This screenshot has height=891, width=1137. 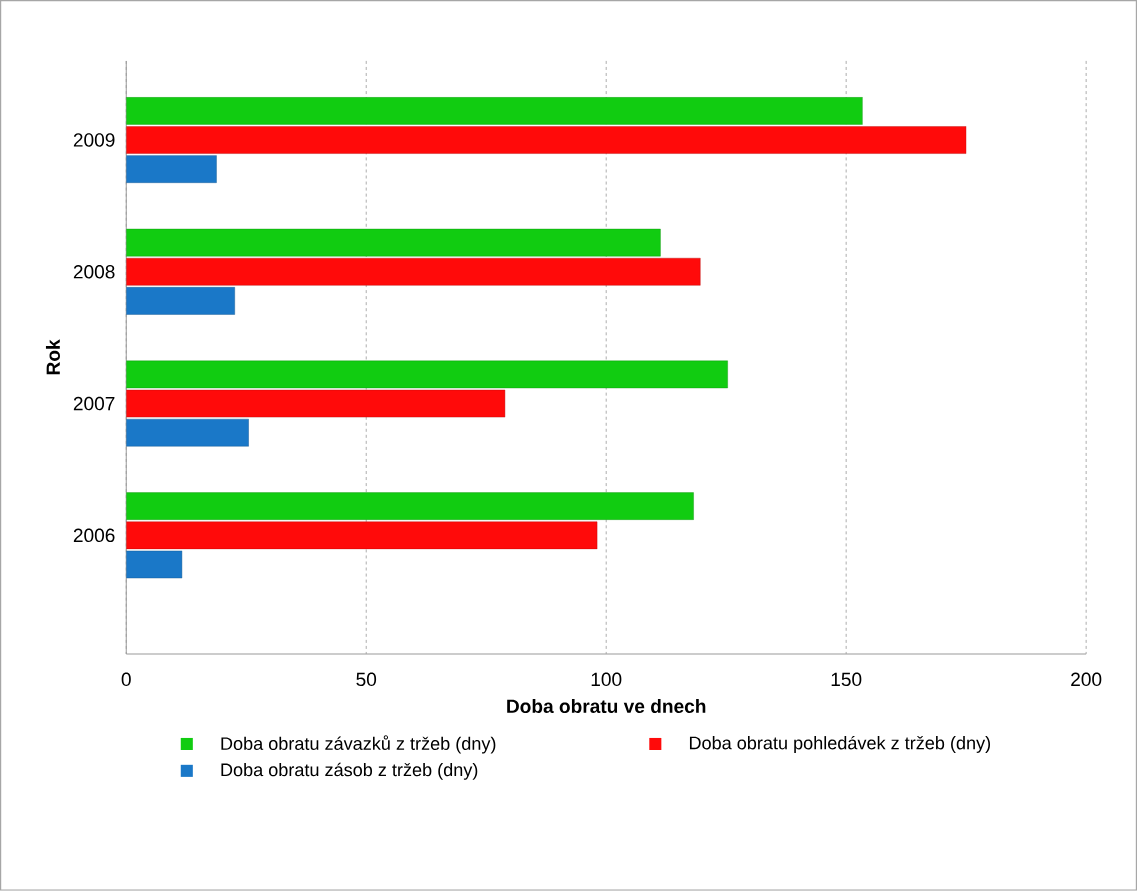 I want to click on legend-label: Doba obratu závazků z tržeb (dny), so click(x=358, y=744).